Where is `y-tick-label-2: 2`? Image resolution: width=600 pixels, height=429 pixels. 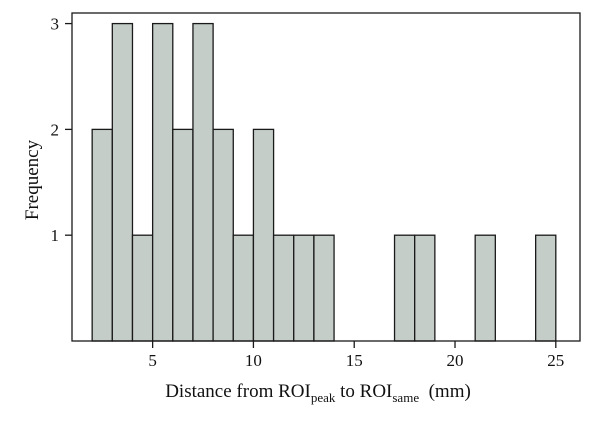 y-tick-label-2: 2 is located at coordinates (55, 129).